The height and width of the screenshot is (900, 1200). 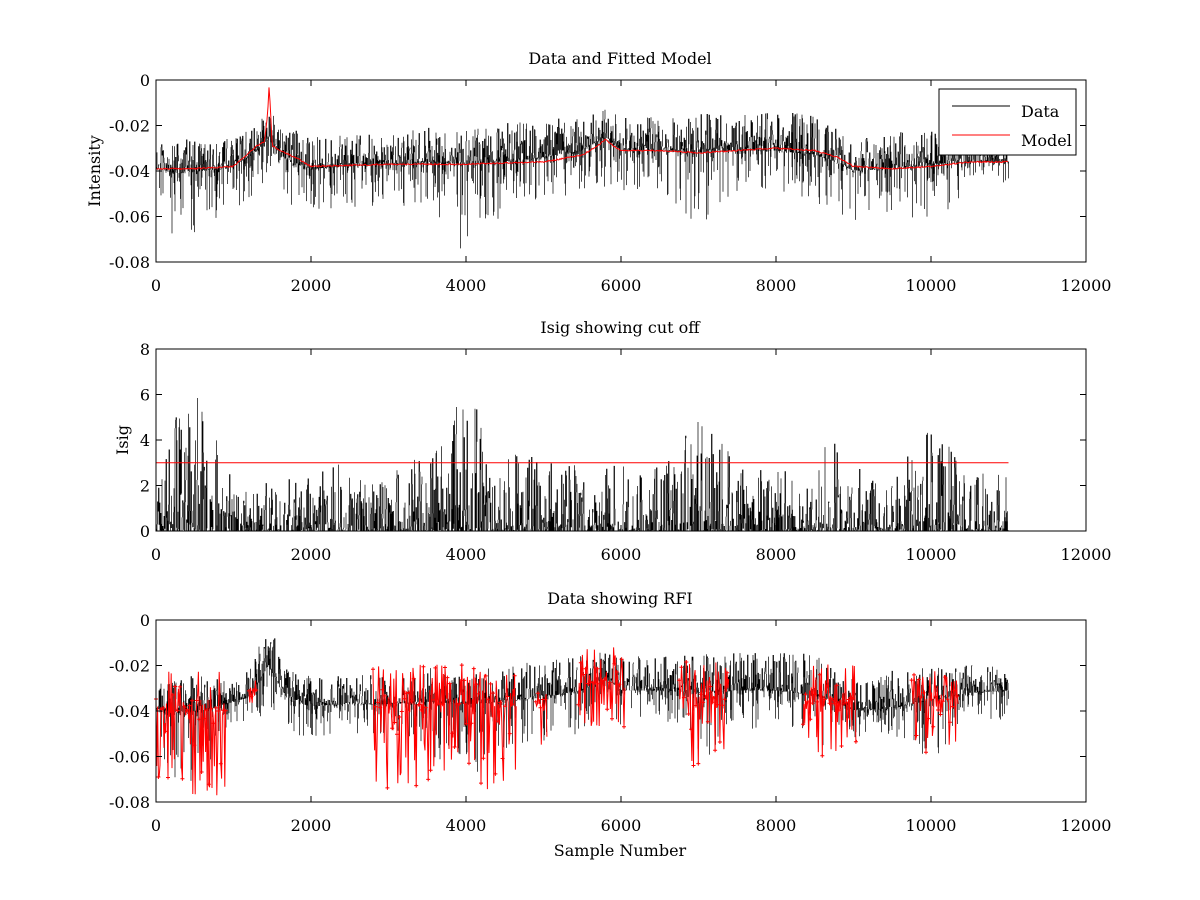 What do you see at coordinates (122, 440) in the screenshot?
I see `panel-2-ylabel: Isig` at bounding box center [122, 440].